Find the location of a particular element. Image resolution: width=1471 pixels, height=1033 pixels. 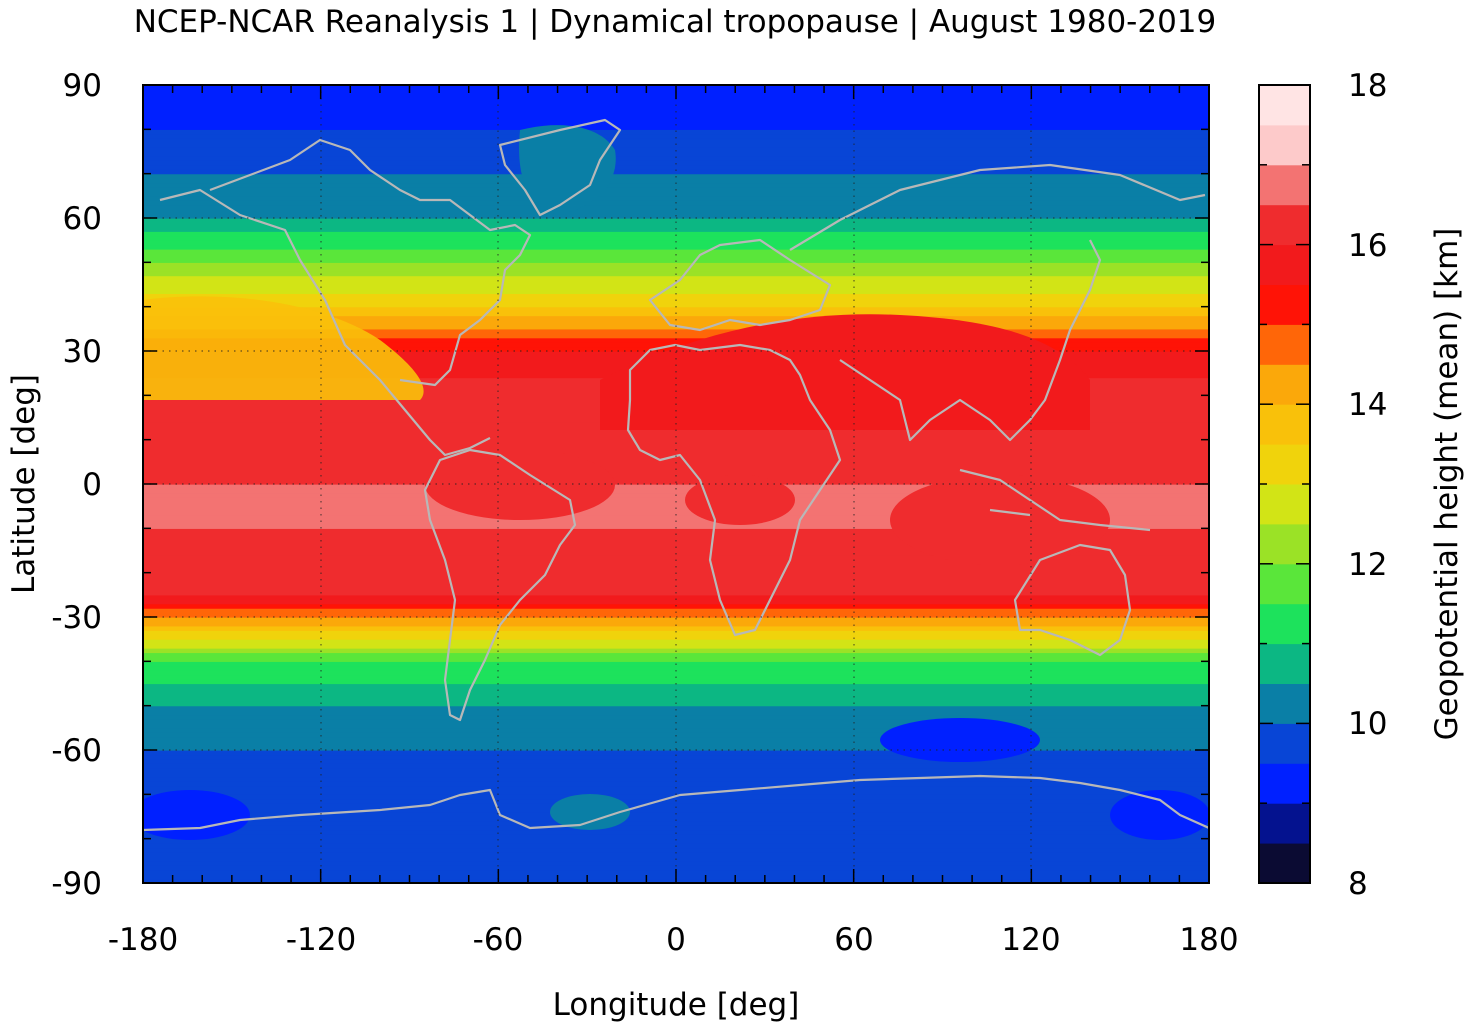

colorbar-tick-label: 18 is located at coordinates (1367, 86).